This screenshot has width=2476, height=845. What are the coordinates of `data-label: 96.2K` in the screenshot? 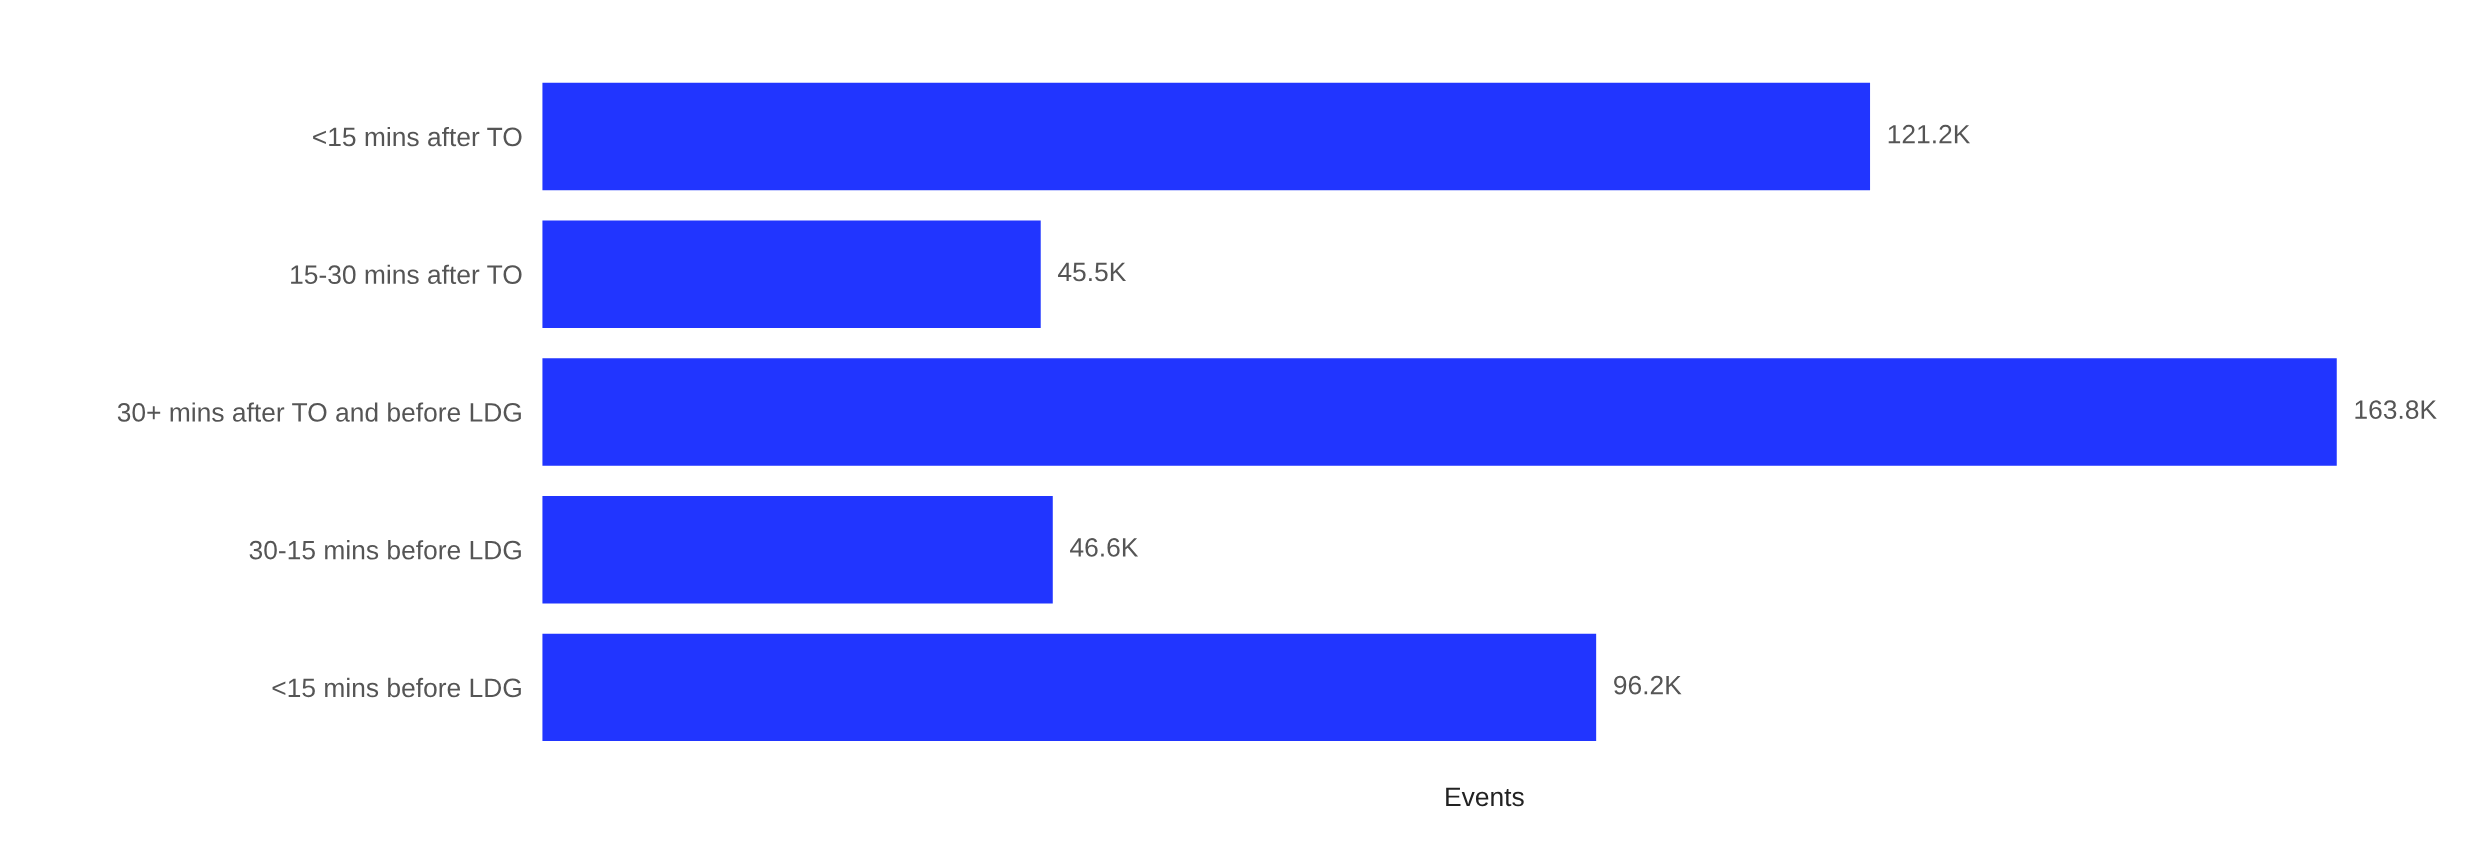 It's located at (1648, 685).